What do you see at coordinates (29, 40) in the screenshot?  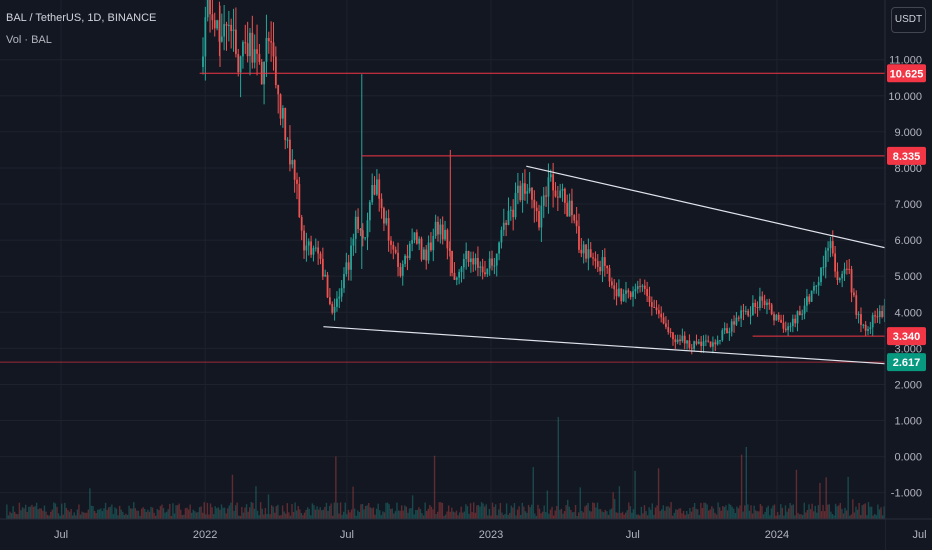 I see `volume-legend: Vol · BAL` at bounding box center [29, 40].